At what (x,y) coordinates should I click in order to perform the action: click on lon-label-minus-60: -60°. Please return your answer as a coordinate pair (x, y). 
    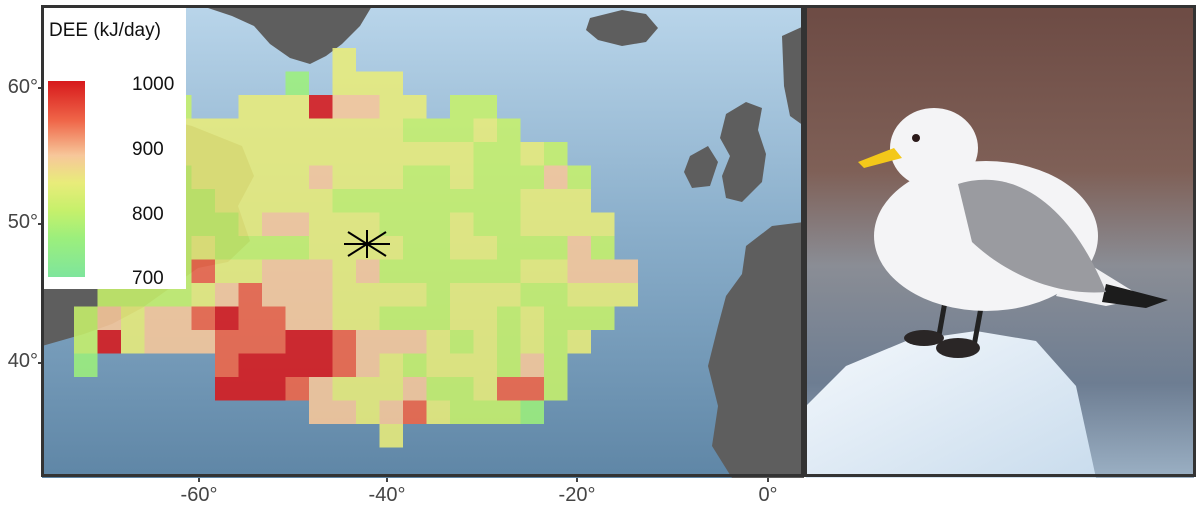
    Looking at the image, I should click on (199, 495).